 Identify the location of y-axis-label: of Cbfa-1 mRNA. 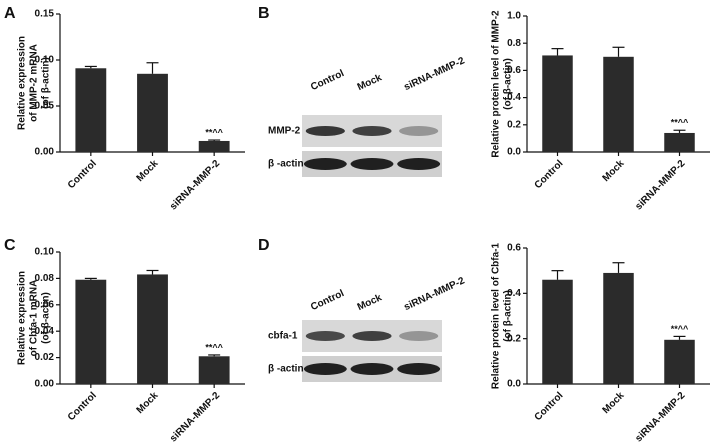
(34, 318).